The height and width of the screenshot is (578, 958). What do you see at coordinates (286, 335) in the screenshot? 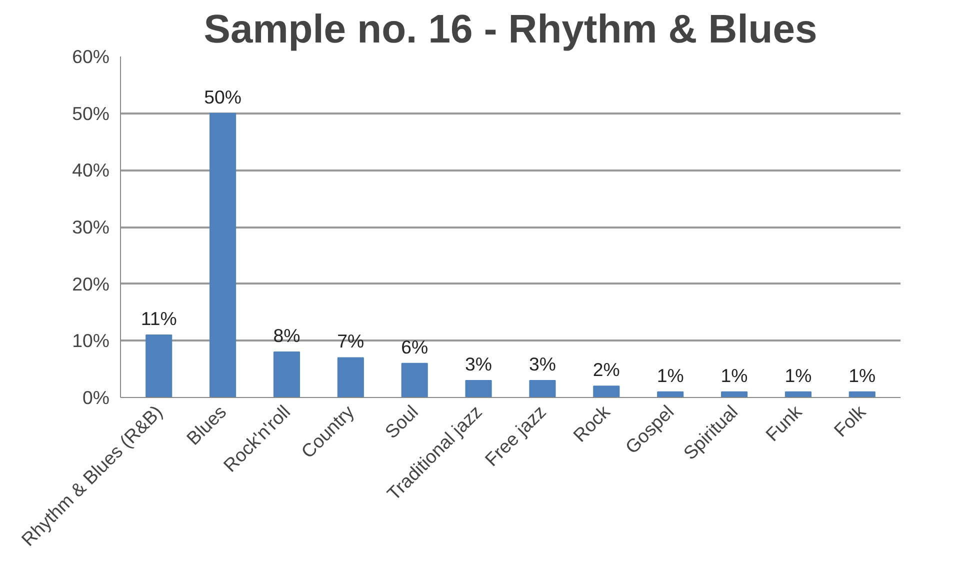
I see `data-label: 8%` at bounding box center [286, 335].